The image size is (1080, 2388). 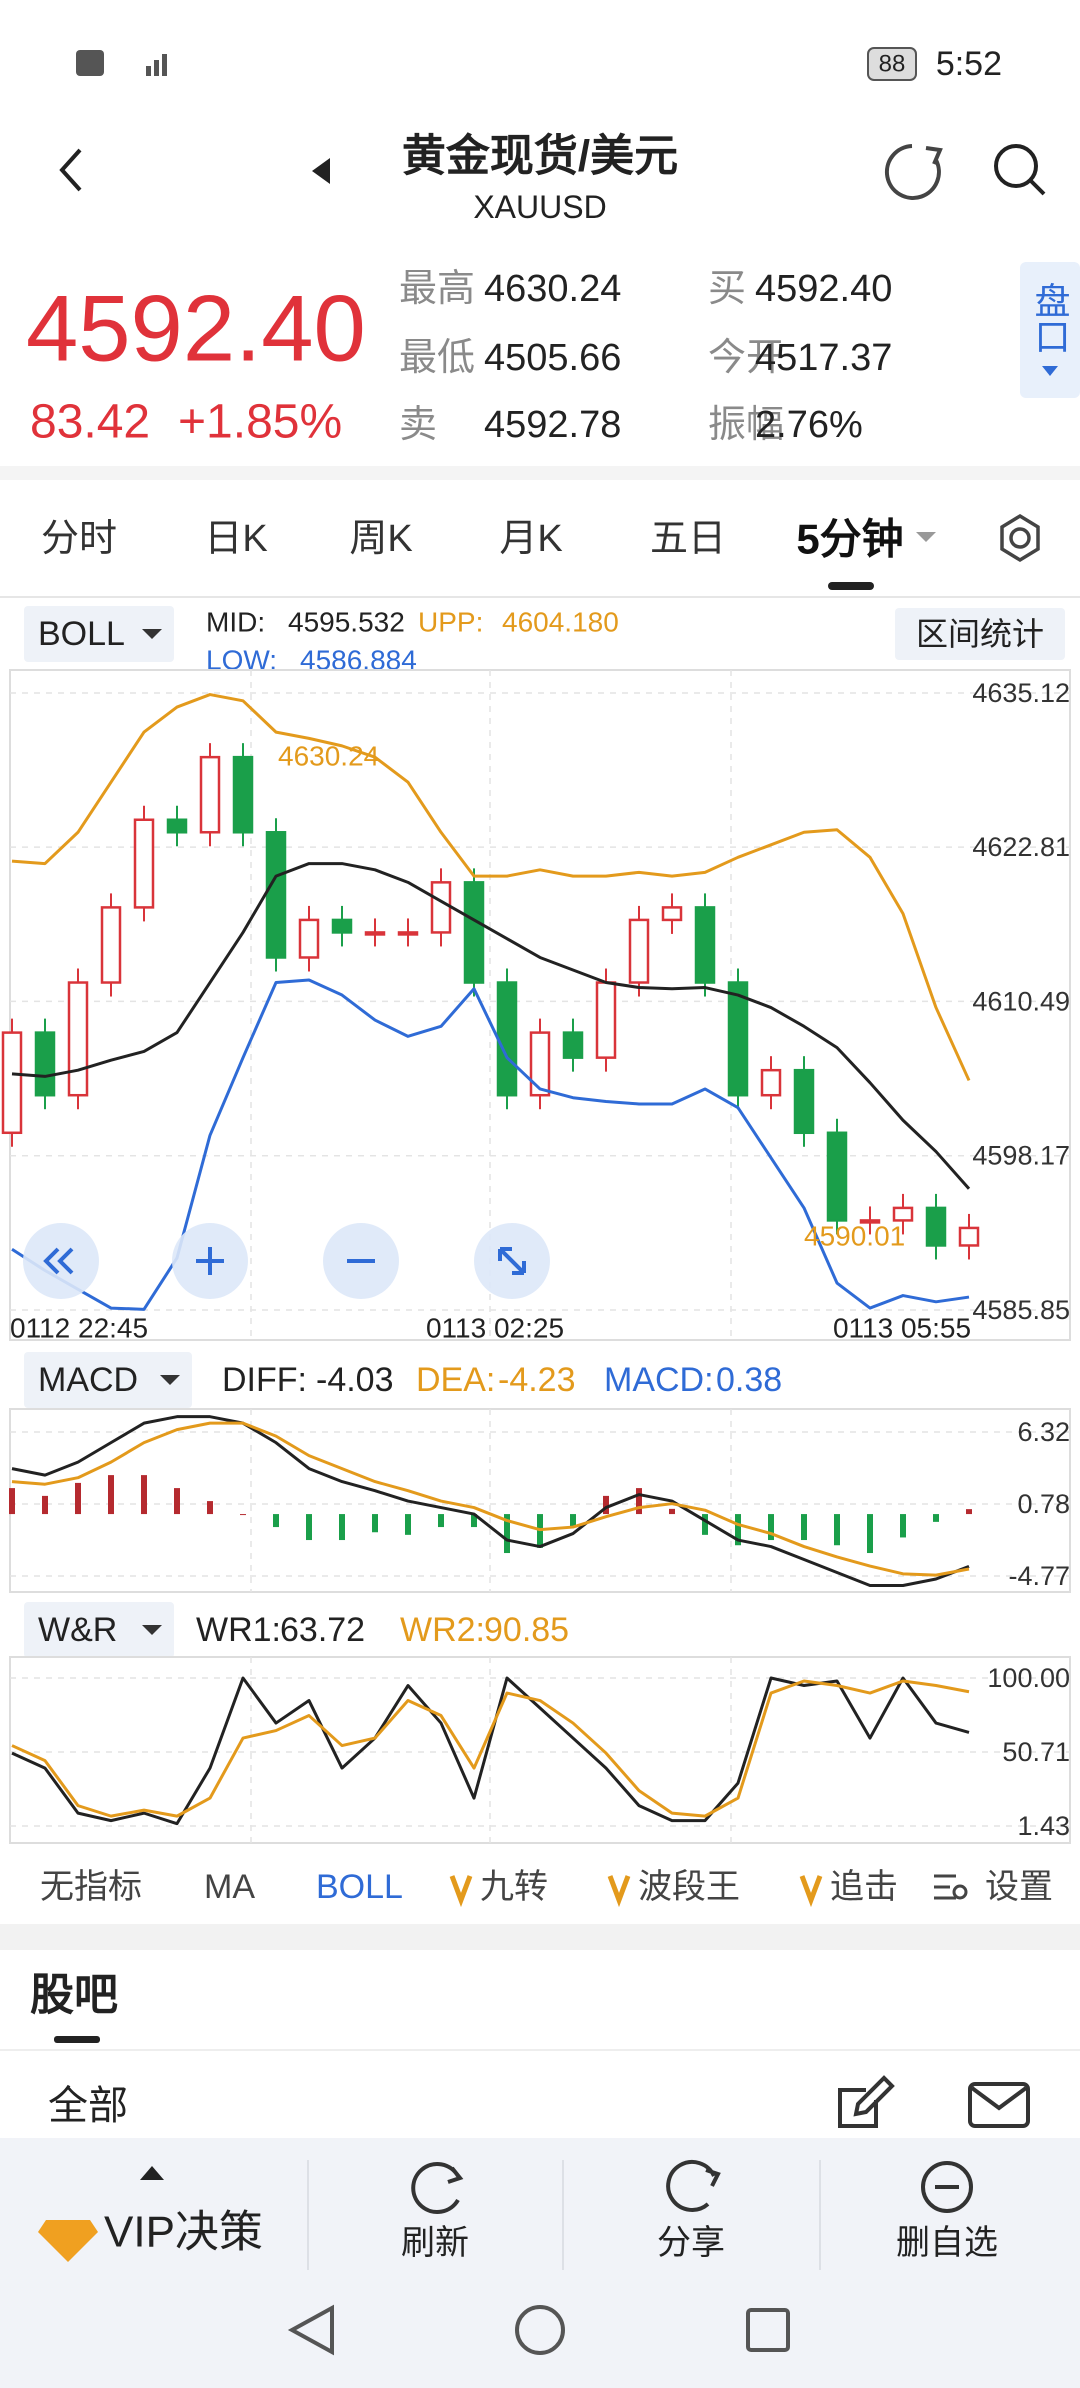 What do you see at coordinates (514, 1887) in the screenshot?
I see `indicator-tab: 九转` at bounding box center [514, 1887].